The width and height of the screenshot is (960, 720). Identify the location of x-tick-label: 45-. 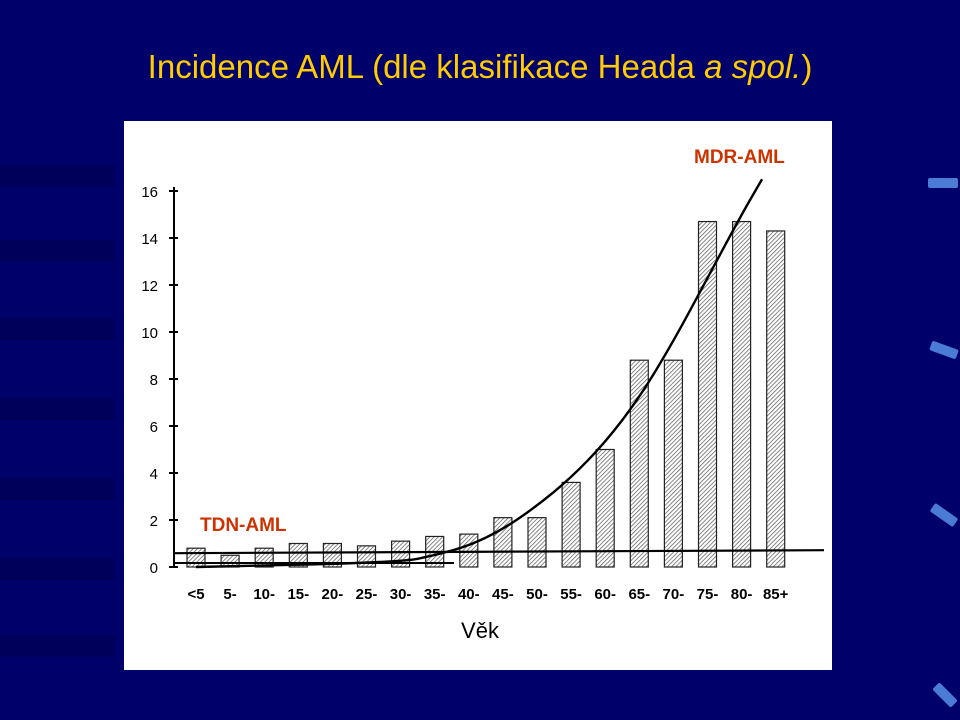
(503, 594).